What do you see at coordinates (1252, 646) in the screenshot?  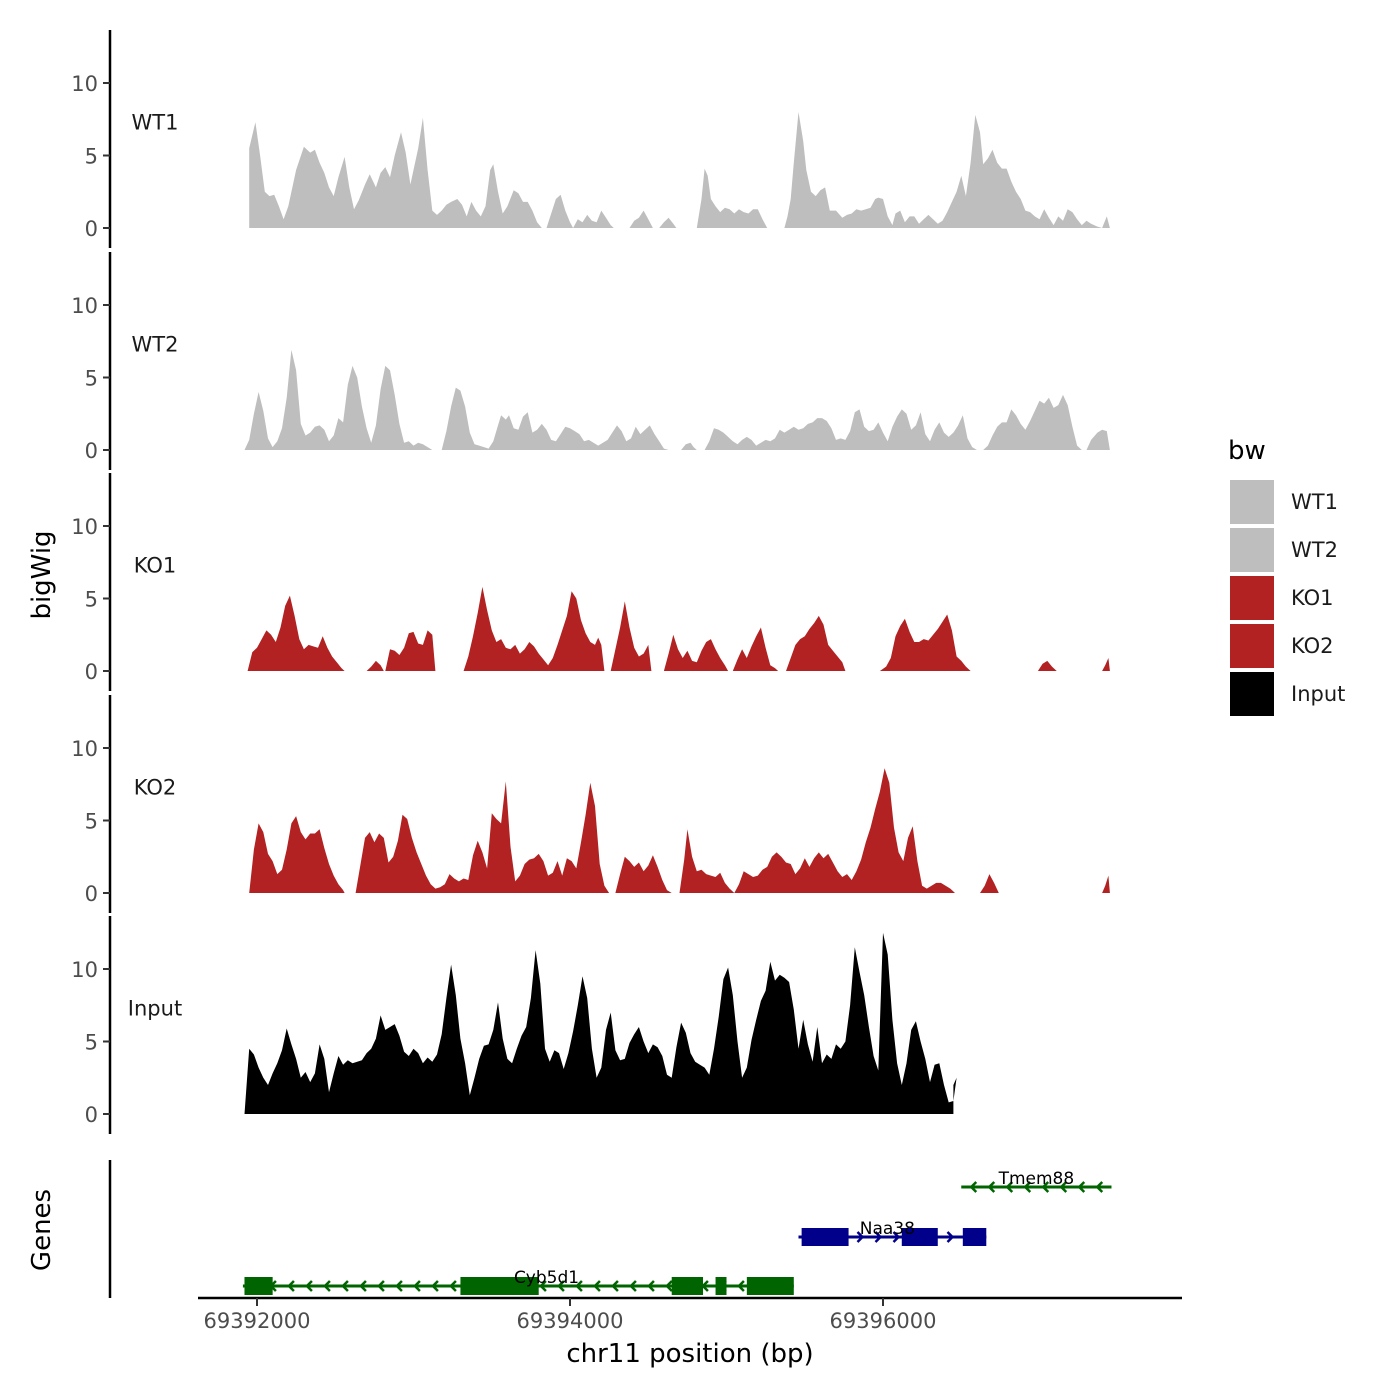 I see `legend-key-ko2` at bounding box center [1252, 646].